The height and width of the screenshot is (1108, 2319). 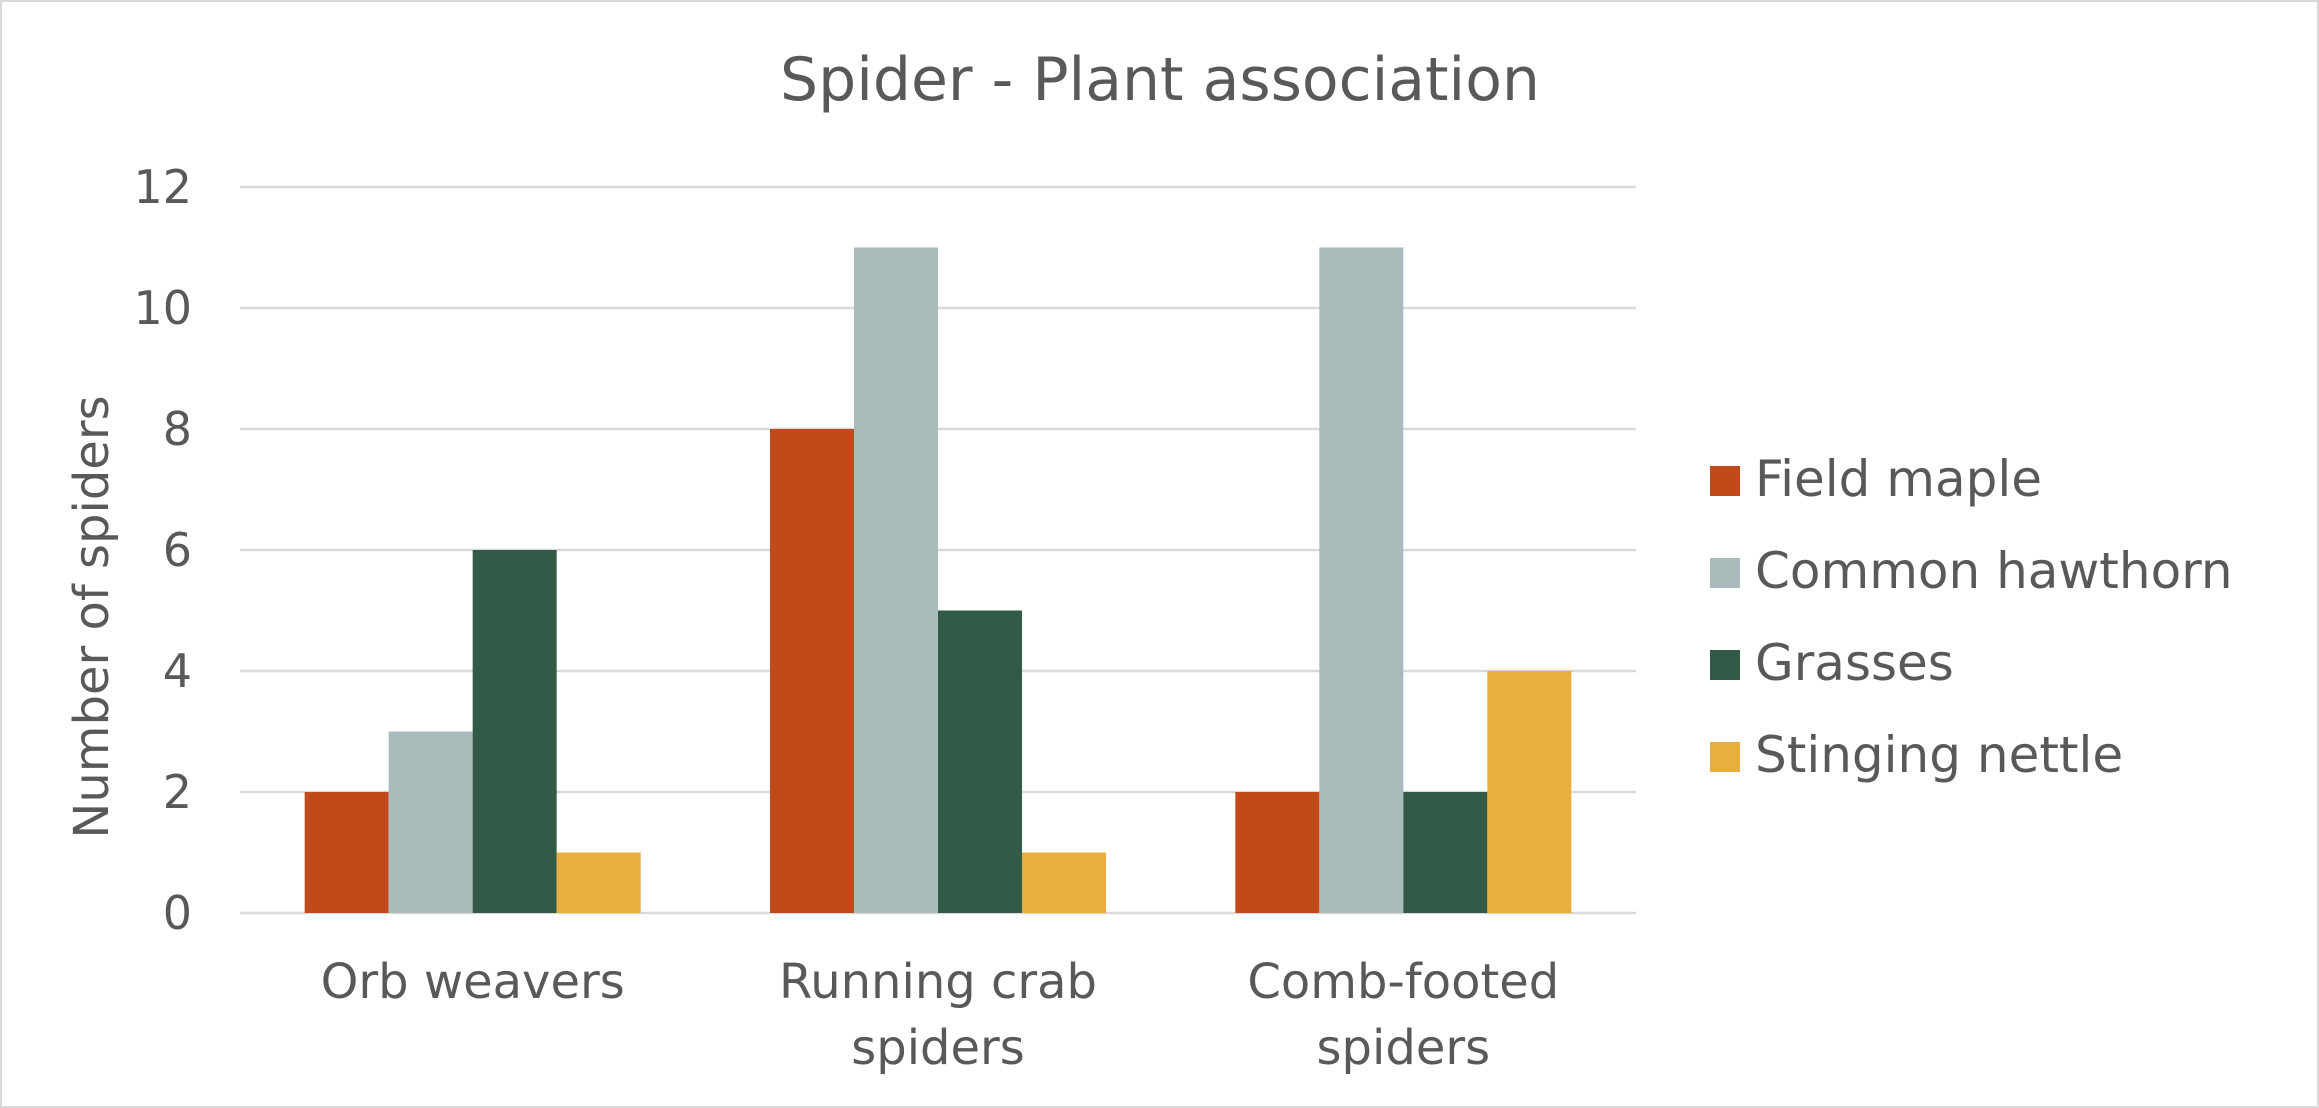 I want to click on y-tick-label: 8, so click(x=177, y=429).